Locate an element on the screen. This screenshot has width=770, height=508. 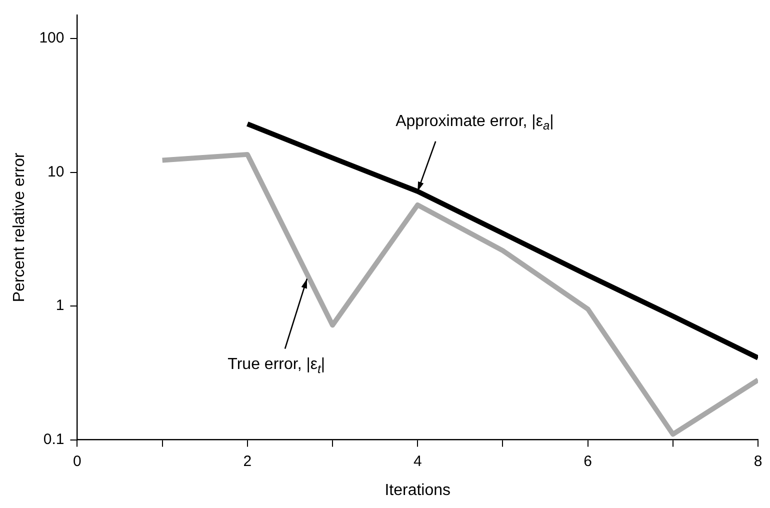
x-tick-label: 8 is located at coordinates (758, 461).